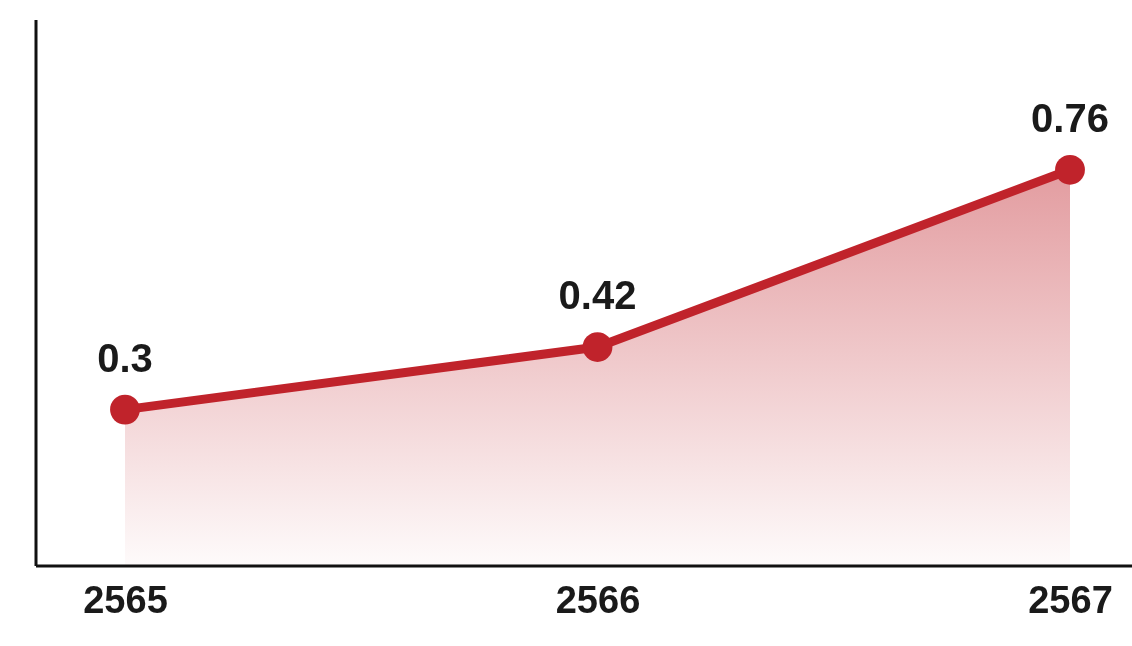 This screenshot has width=1132, height=646. I want to click on x-tick-label: 2567, so click(1070, 599).